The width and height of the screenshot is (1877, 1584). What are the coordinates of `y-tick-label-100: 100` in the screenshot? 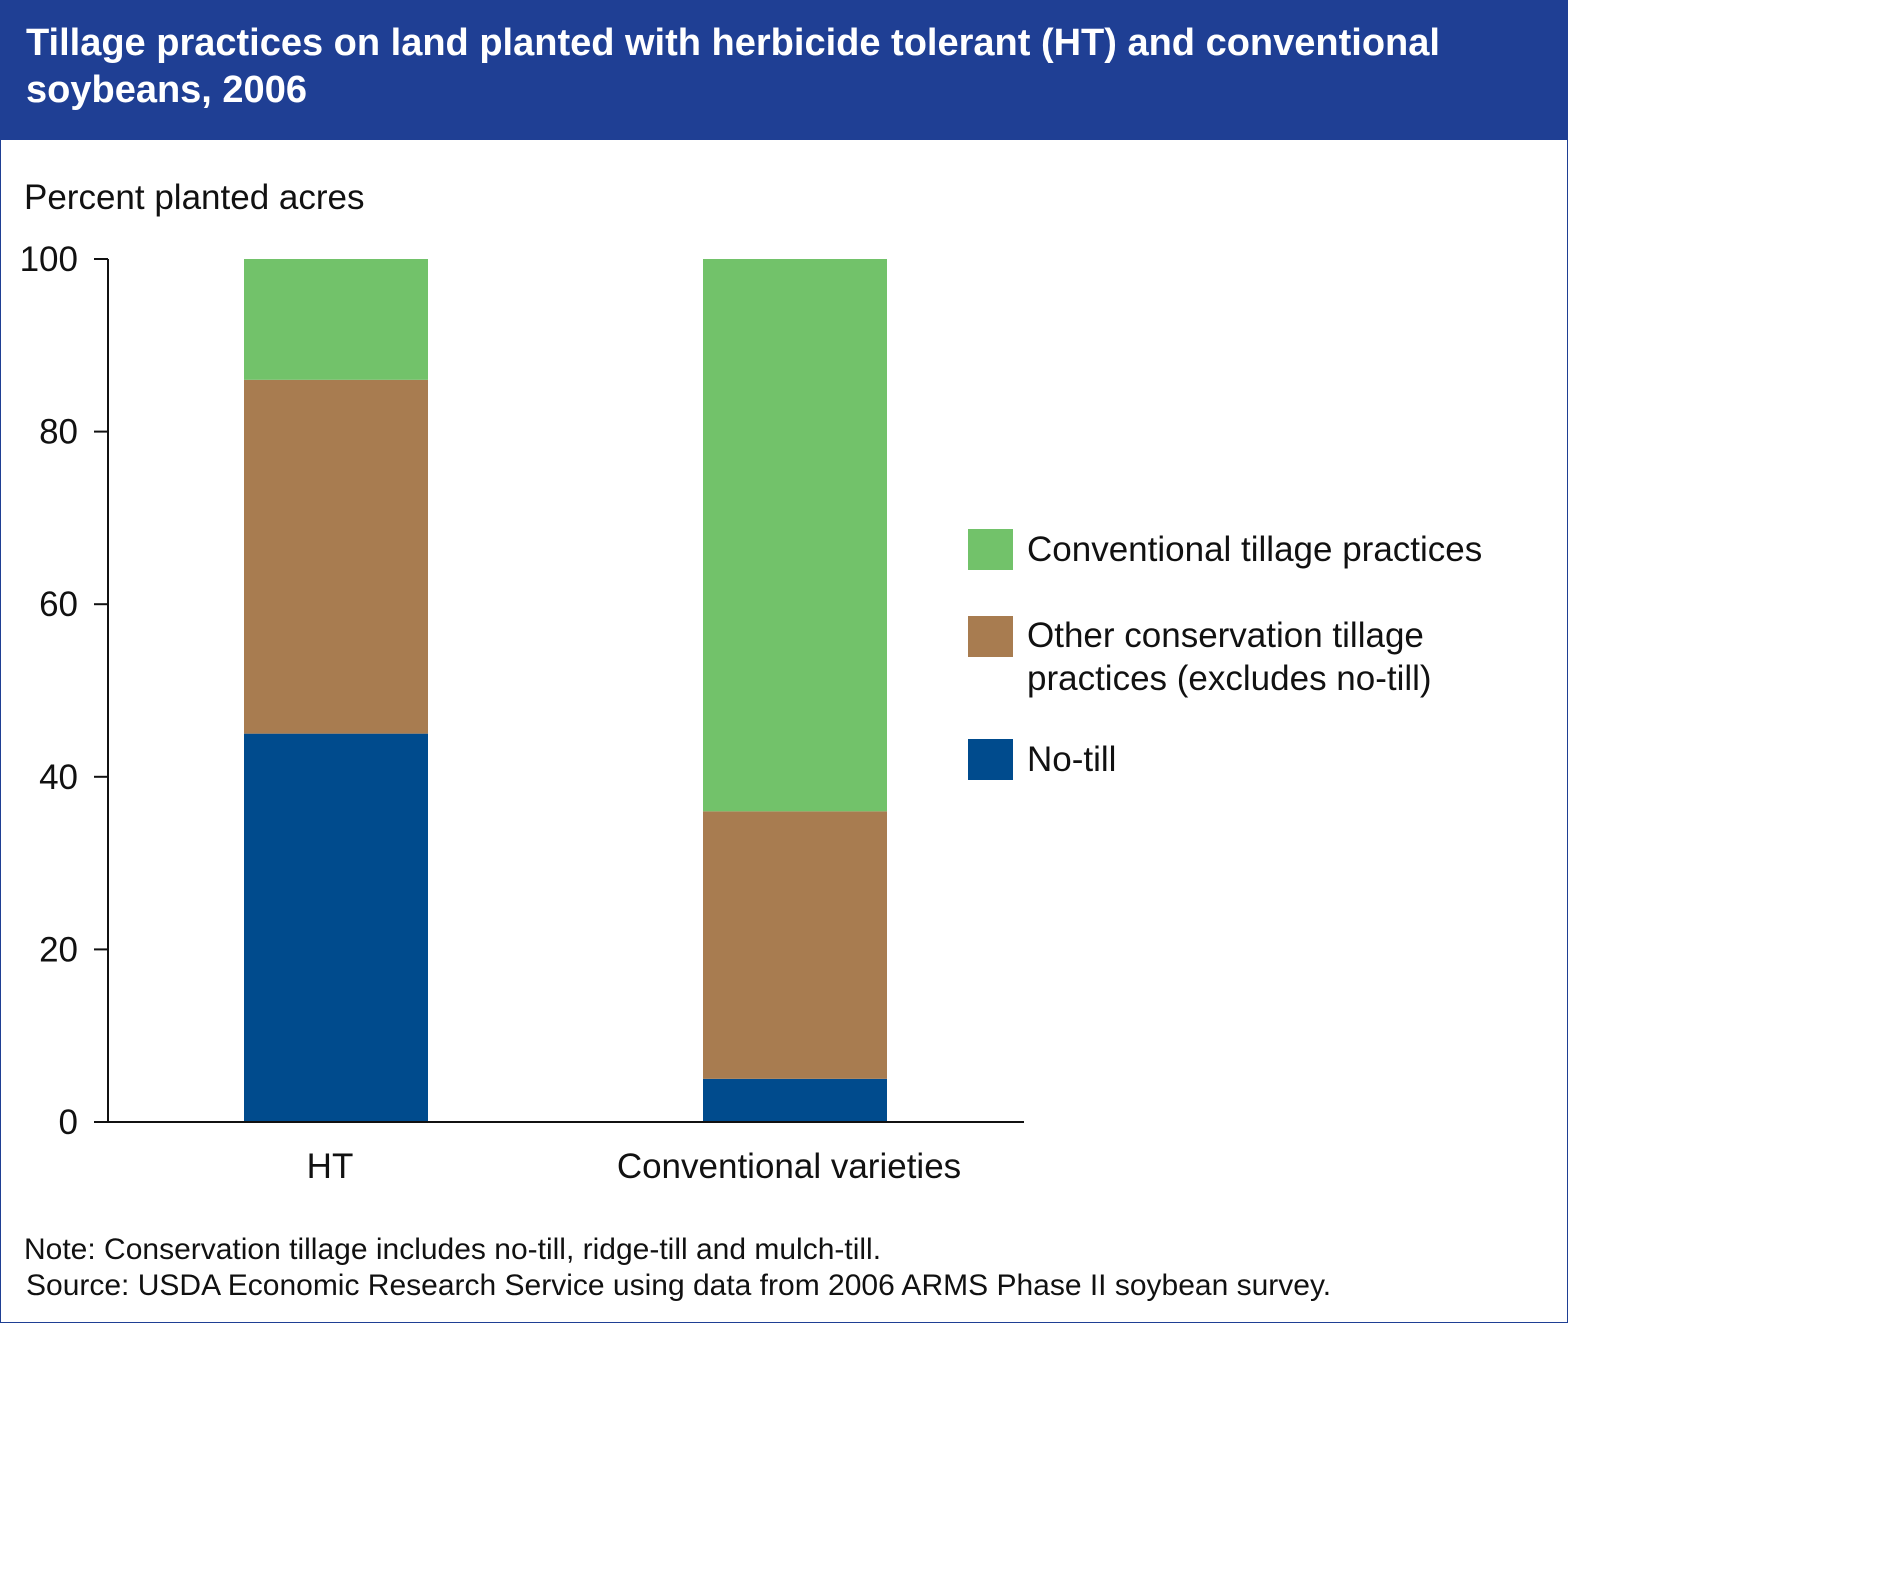 It's located at (49, 259).